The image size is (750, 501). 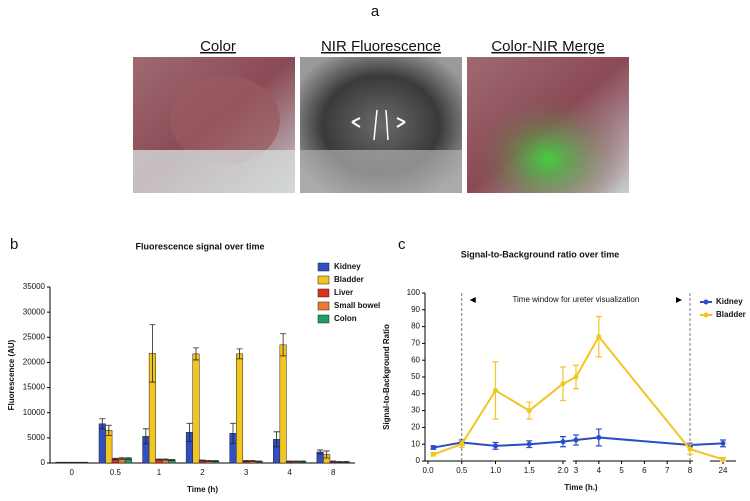 What do you see at coordinates (690, 470) in the screenshot?
I see `x-tick-label: 8` at bounding box center [690, 470].